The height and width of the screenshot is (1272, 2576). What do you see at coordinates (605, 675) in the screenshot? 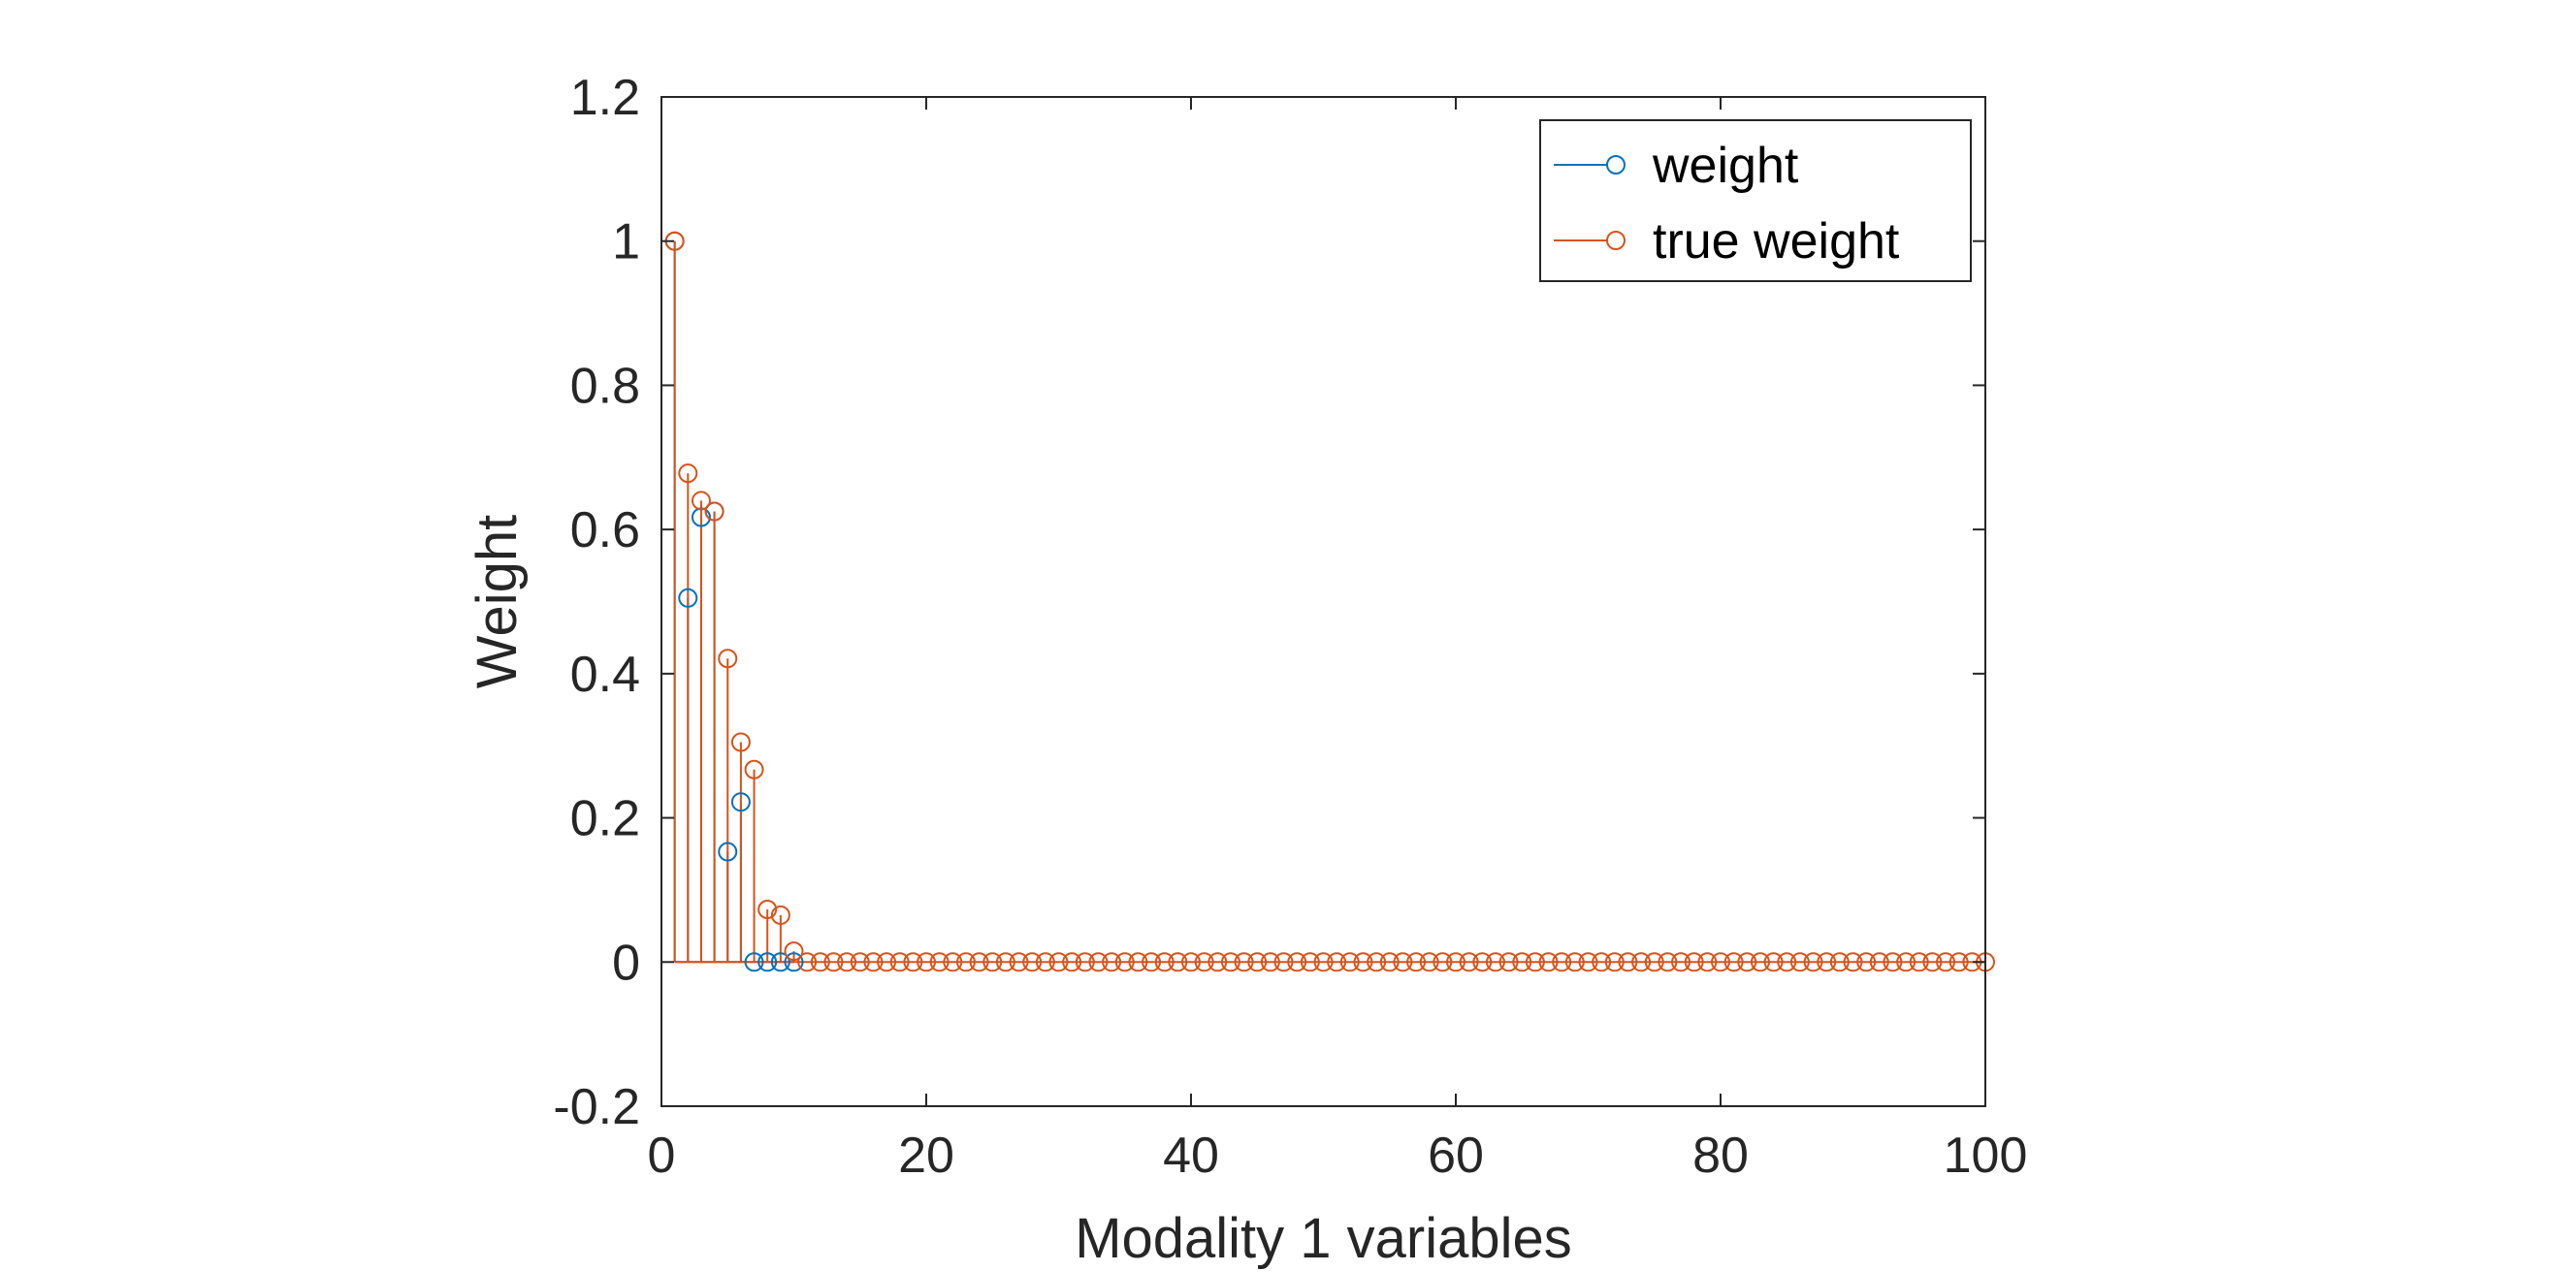
I see `y-tick-label: 0.4` at bounding box center [605, 675].